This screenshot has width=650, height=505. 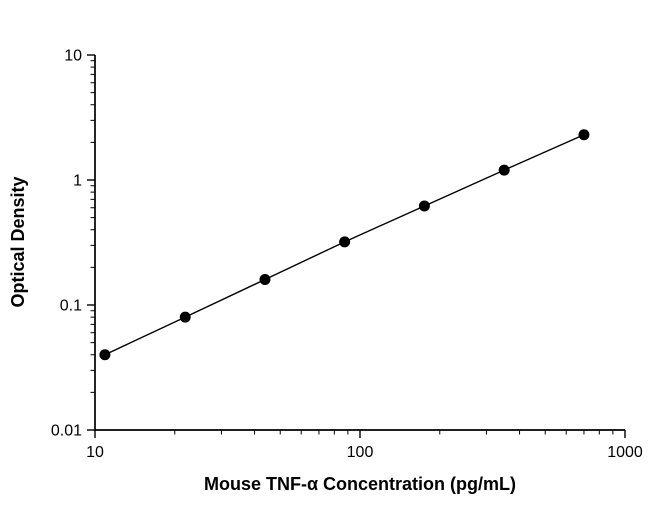 I want to click on x-tick-label: 100, so click(x=360, y=452).